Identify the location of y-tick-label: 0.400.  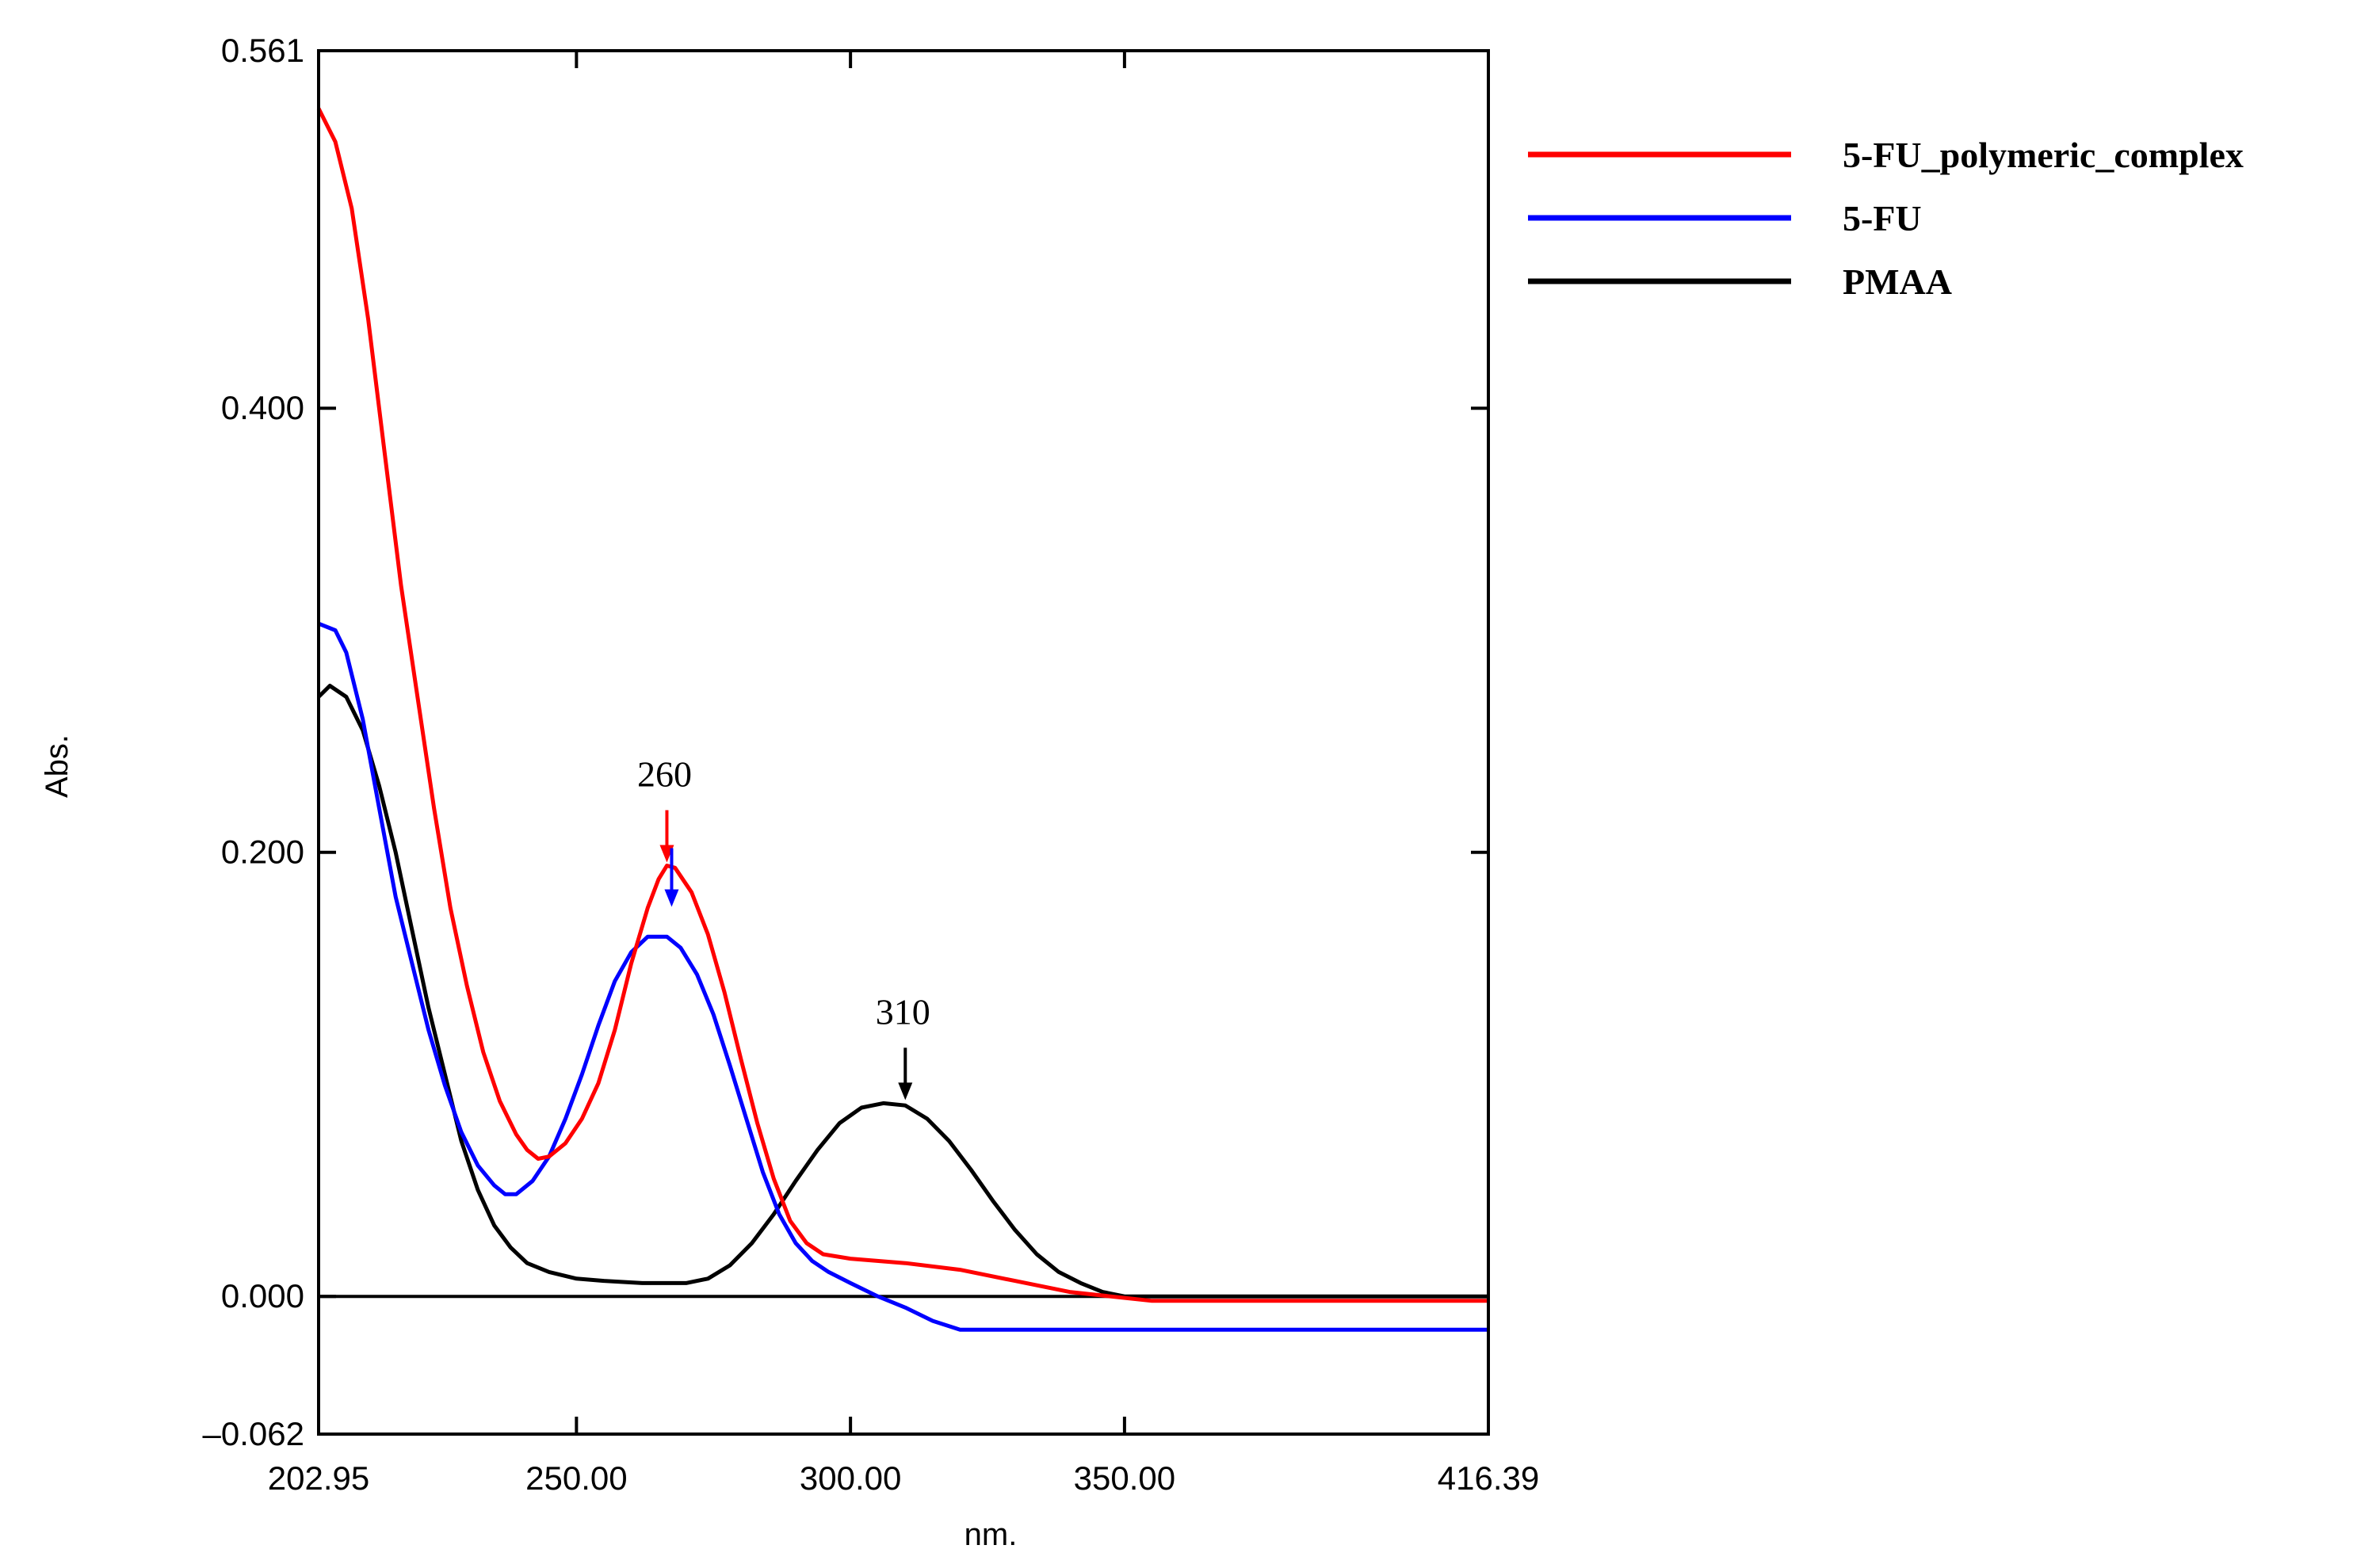
(262, 407).